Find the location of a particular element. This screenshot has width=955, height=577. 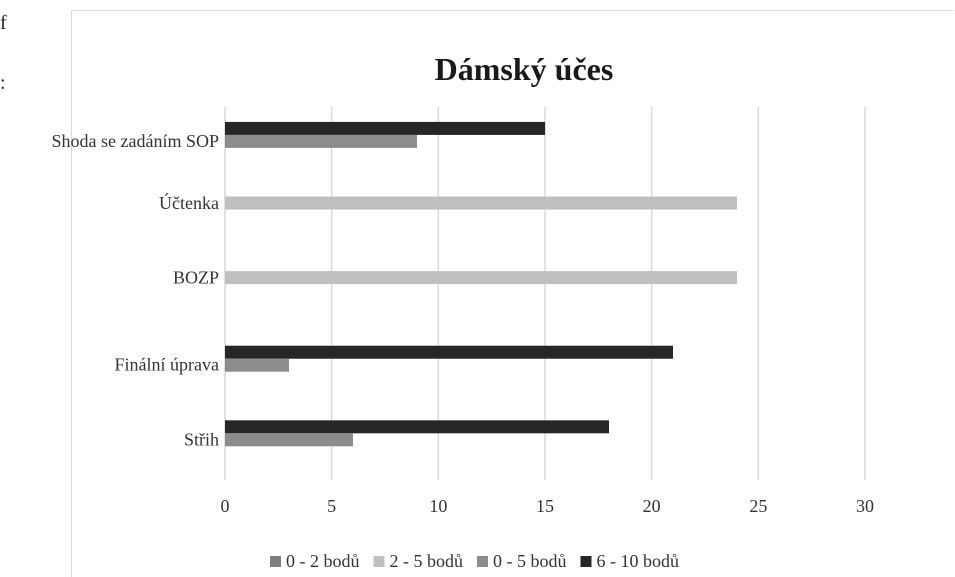

category-label: Shoda se zadáním SOP is located at coordinates (135, 141).